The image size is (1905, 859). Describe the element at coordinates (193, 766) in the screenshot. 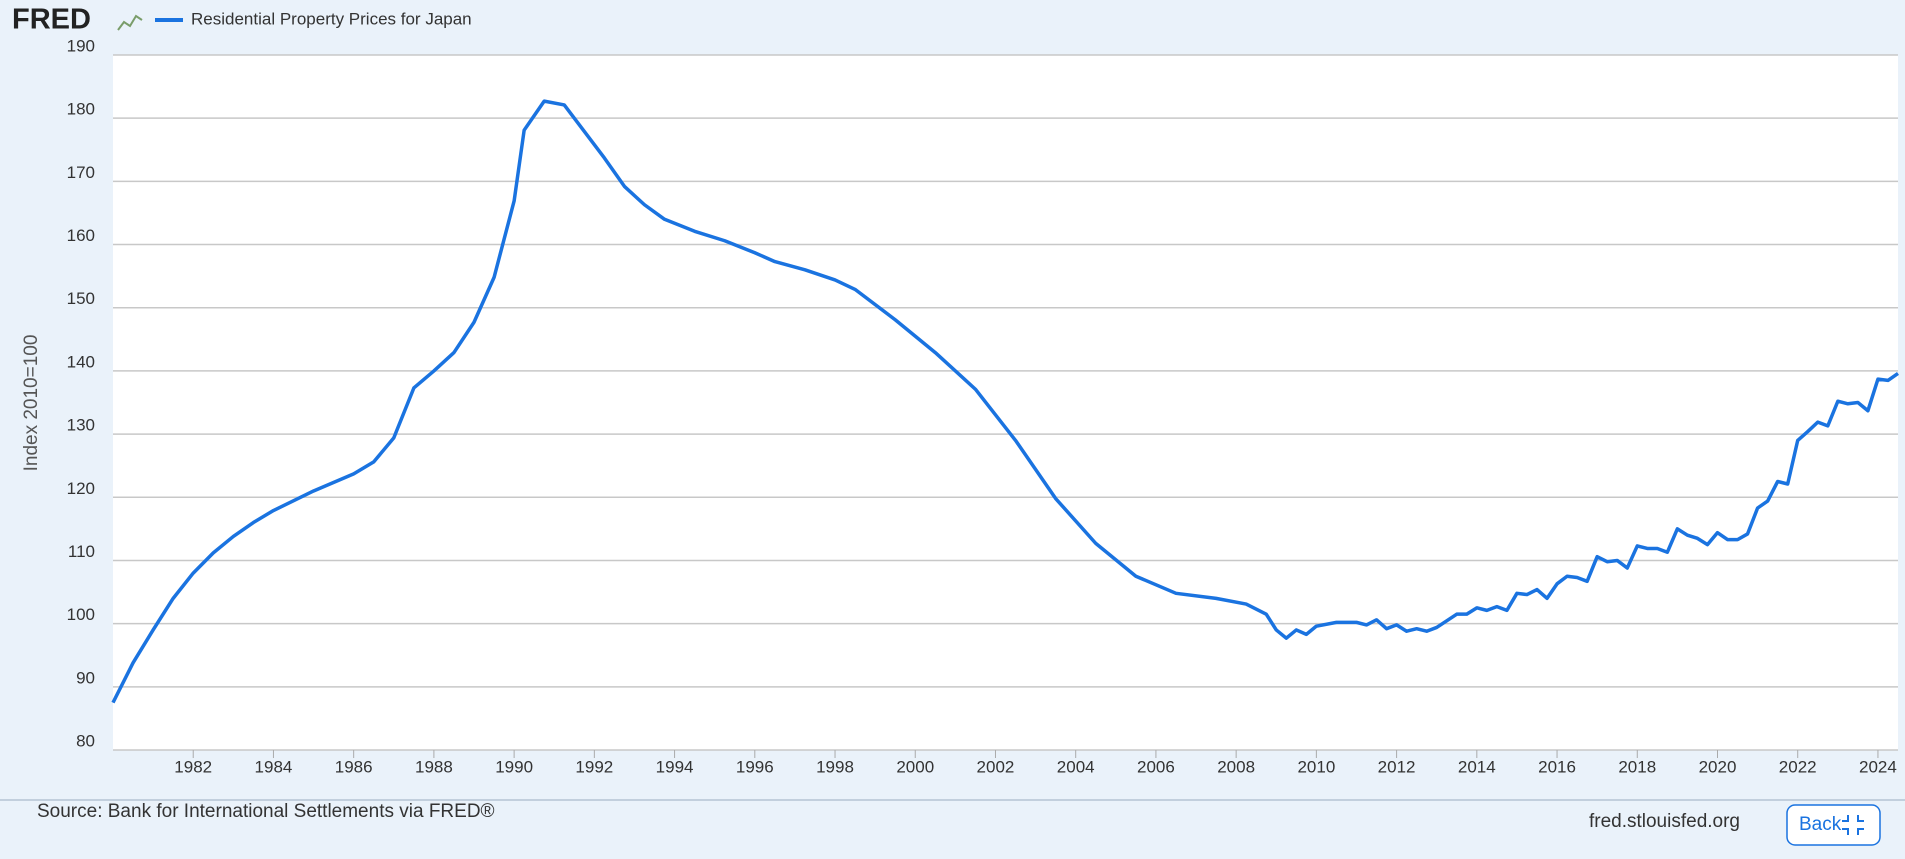

I see `x-tick-label: 1982` at that location.